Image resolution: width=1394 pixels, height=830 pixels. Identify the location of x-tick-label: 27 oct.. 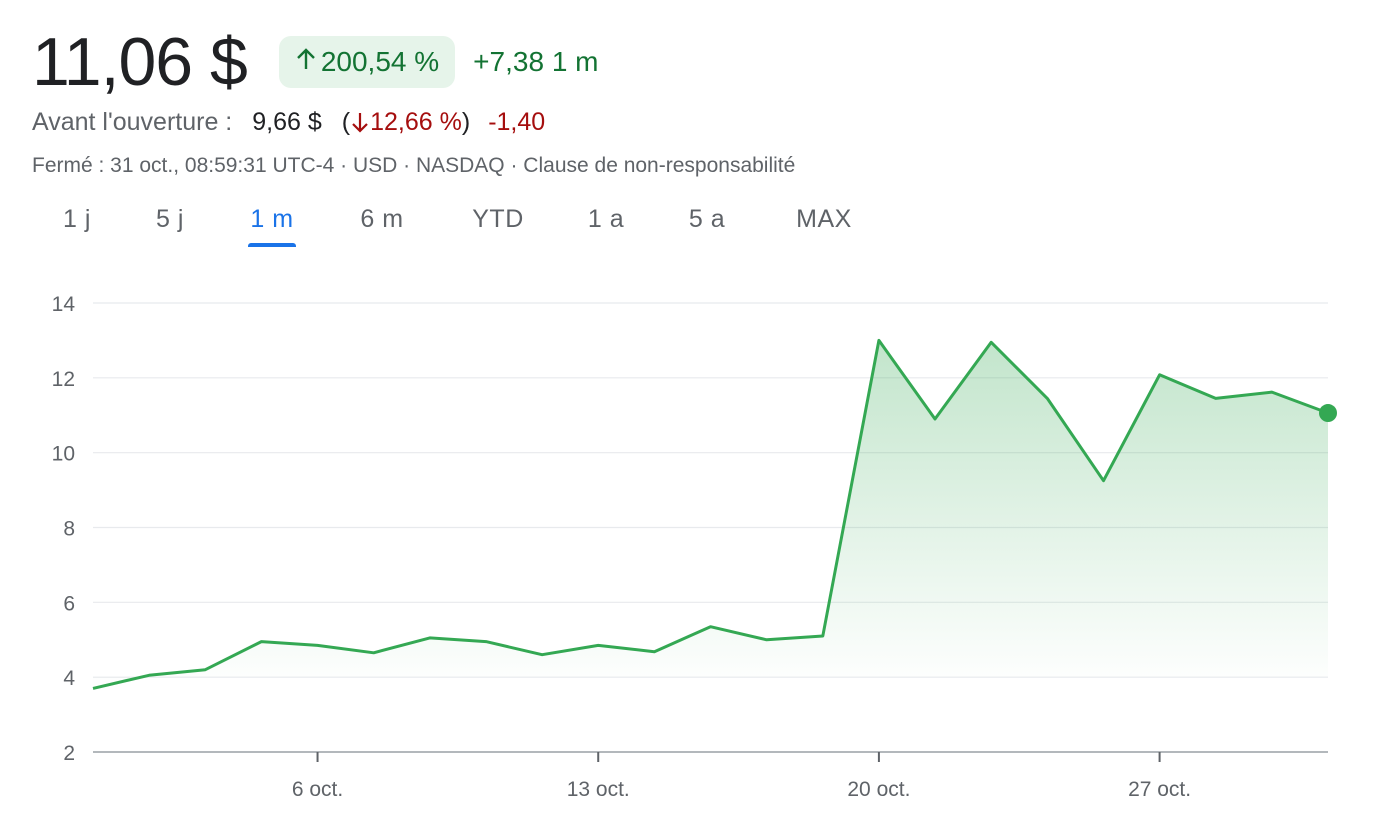
(1159, 789).